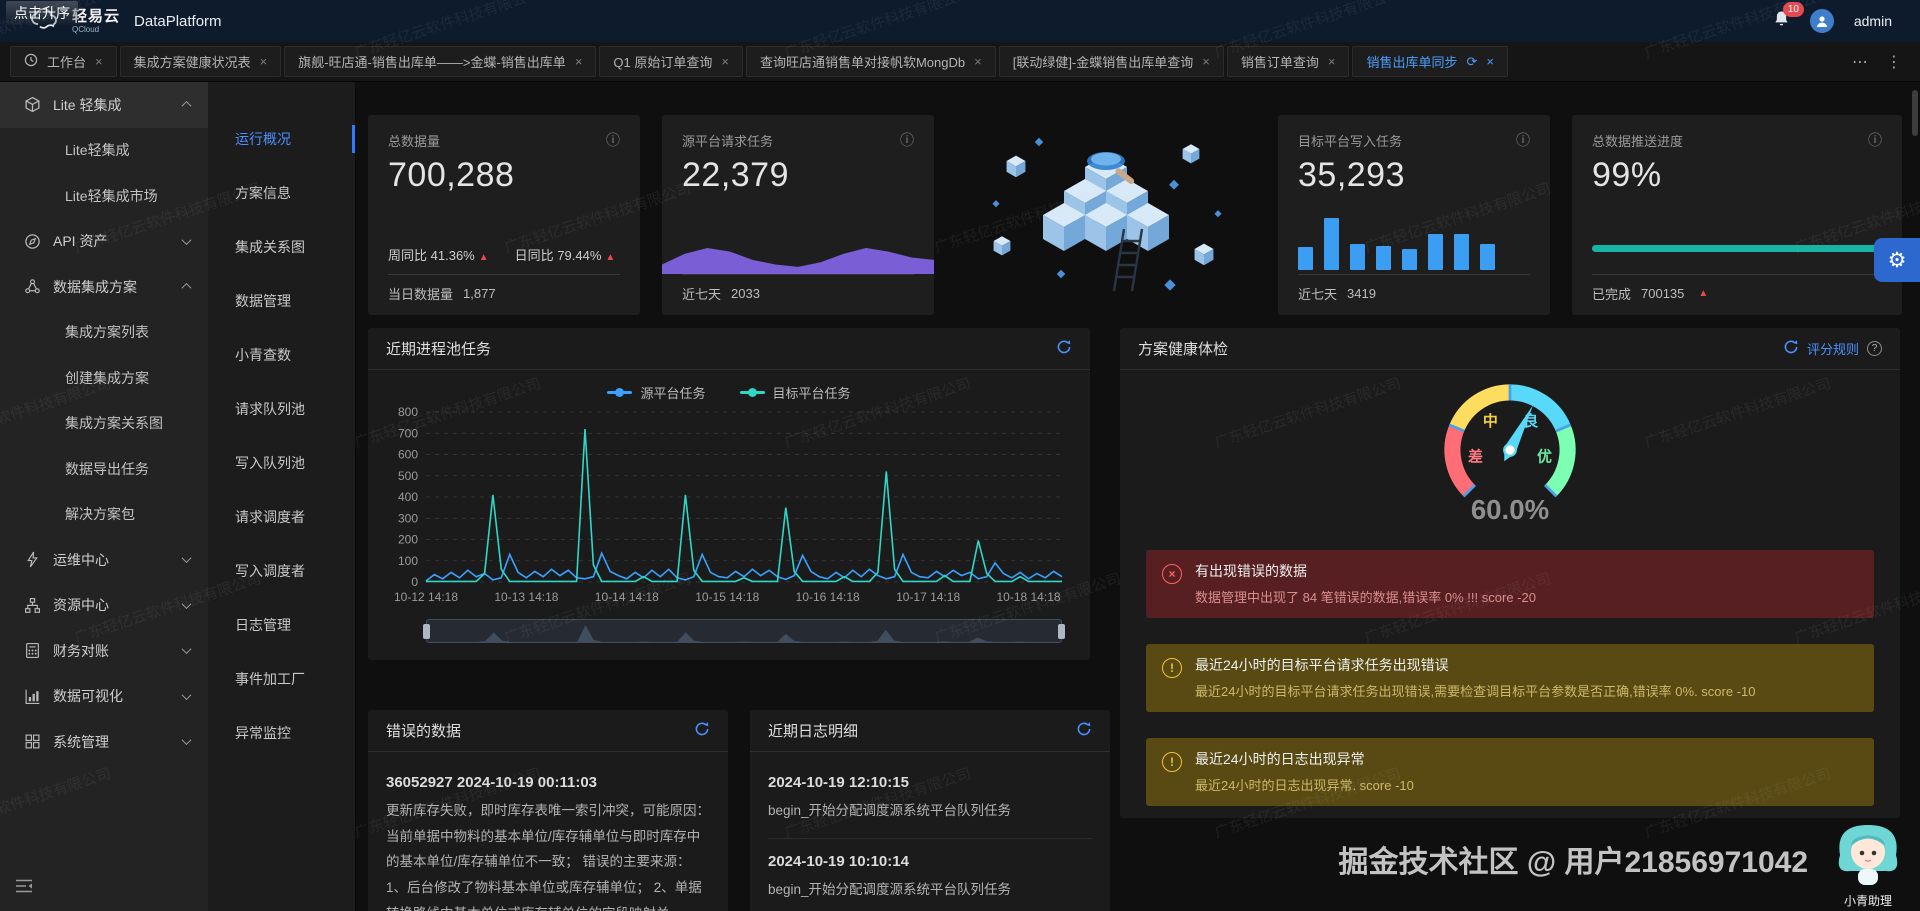 The image size is (1920, 911). I want to click on svg-text: 700, so click(408, 433).